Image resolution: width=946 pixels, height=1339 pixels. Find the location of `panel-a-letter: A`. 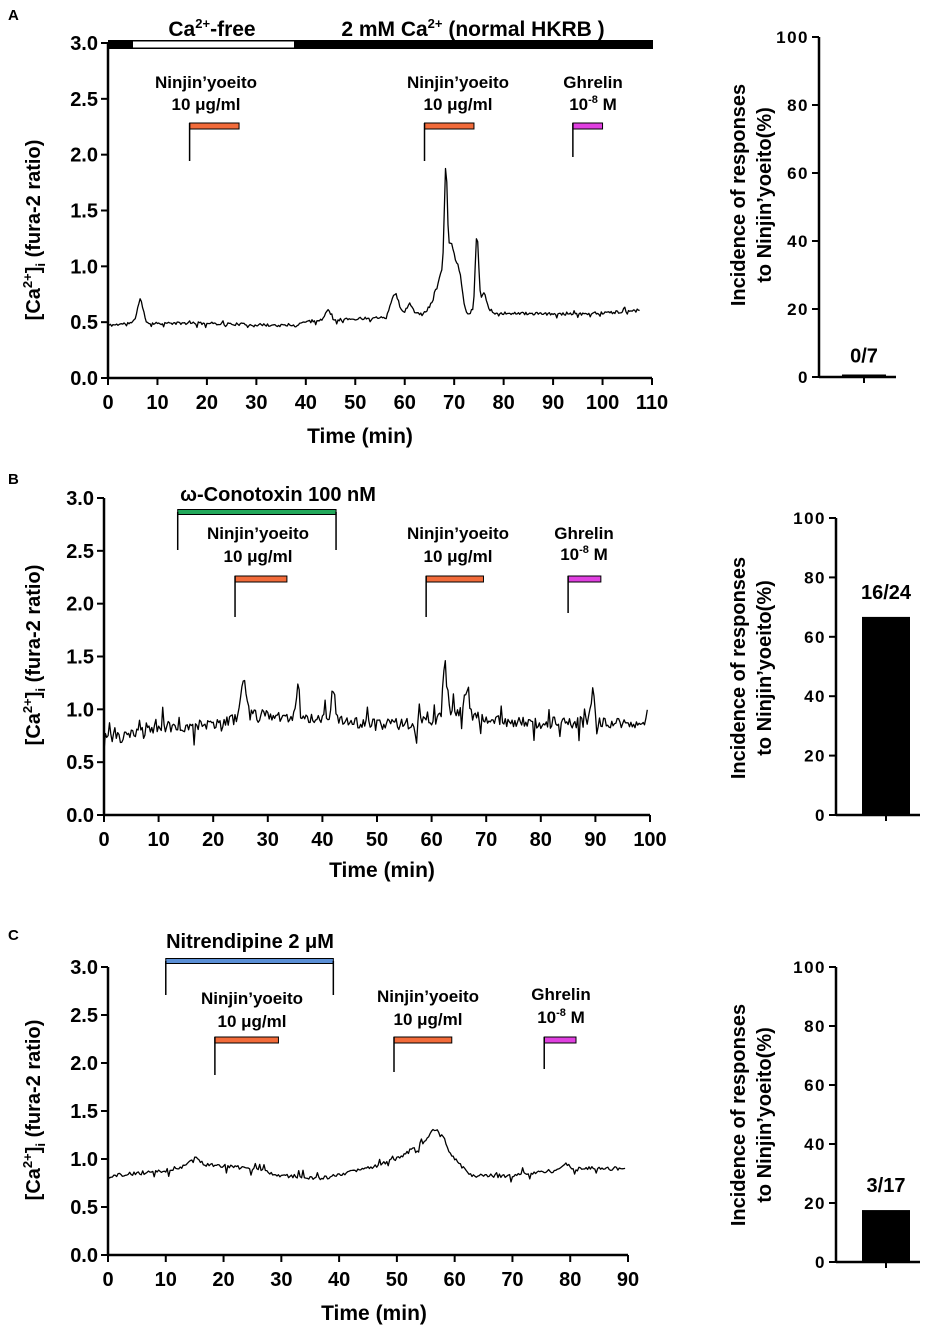

panel-a-letter: A is located at coordinates (13, 15).